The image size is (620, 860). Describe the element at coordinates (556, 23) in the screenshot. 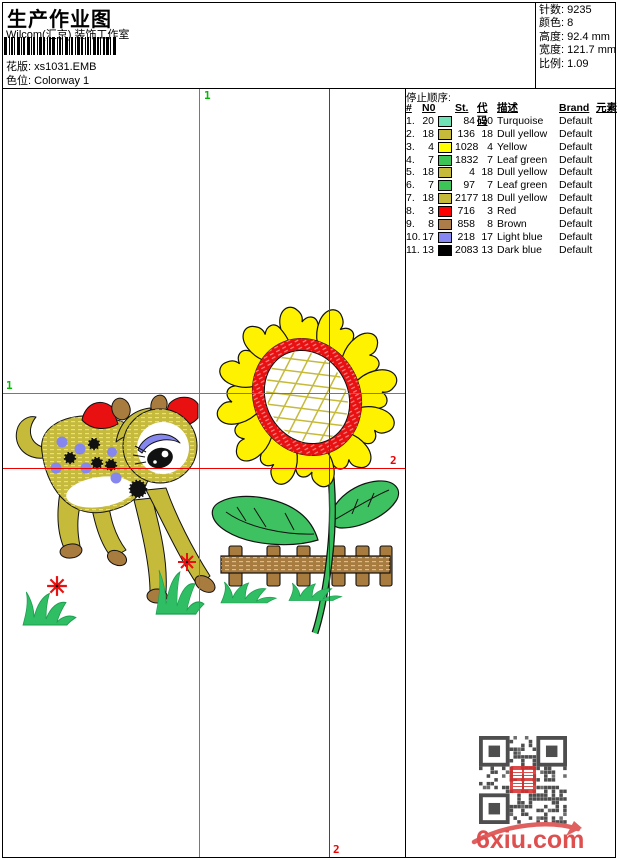

I see `color-count-line: 颜色: 8` at that location.